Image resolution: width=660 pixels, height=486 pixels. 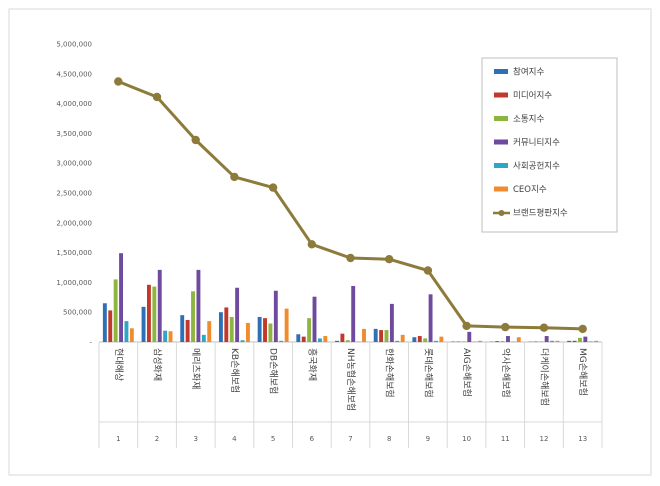 What do you see at coordinates (74, 194) in the screenshot?
I see `y-tick-label: 2,500,000` at bounding box center [74, 194].